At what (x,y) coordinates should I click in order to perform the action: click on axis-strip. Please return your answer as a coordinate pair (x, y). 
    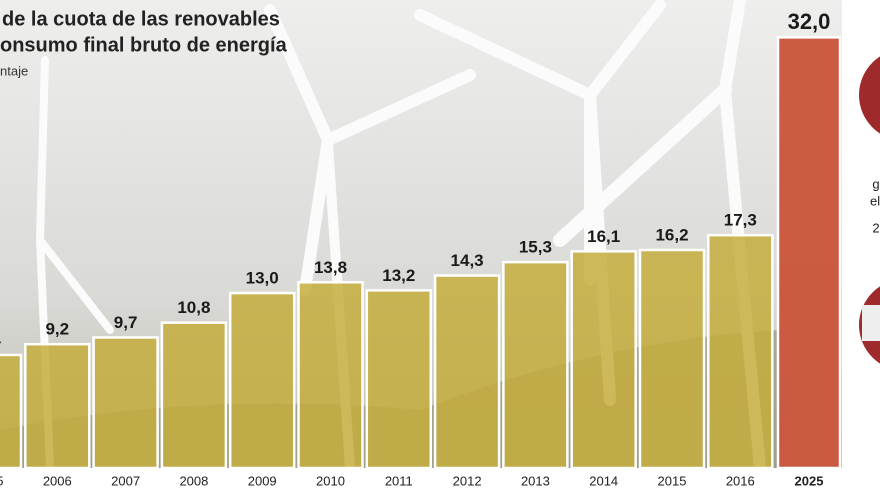
    Looking at the image, I should click on (440, 481).